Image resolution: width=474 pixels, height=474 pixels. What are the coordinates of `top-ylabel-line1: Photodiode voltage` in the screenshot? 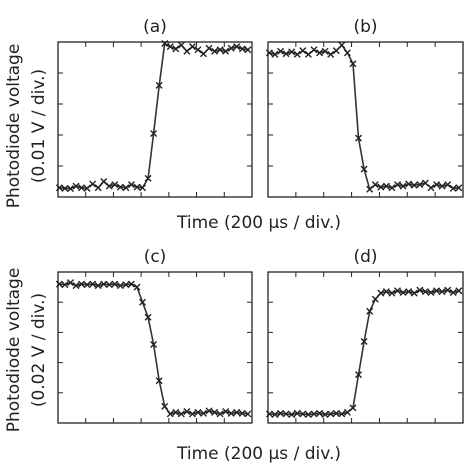 It's located at (14, 126).